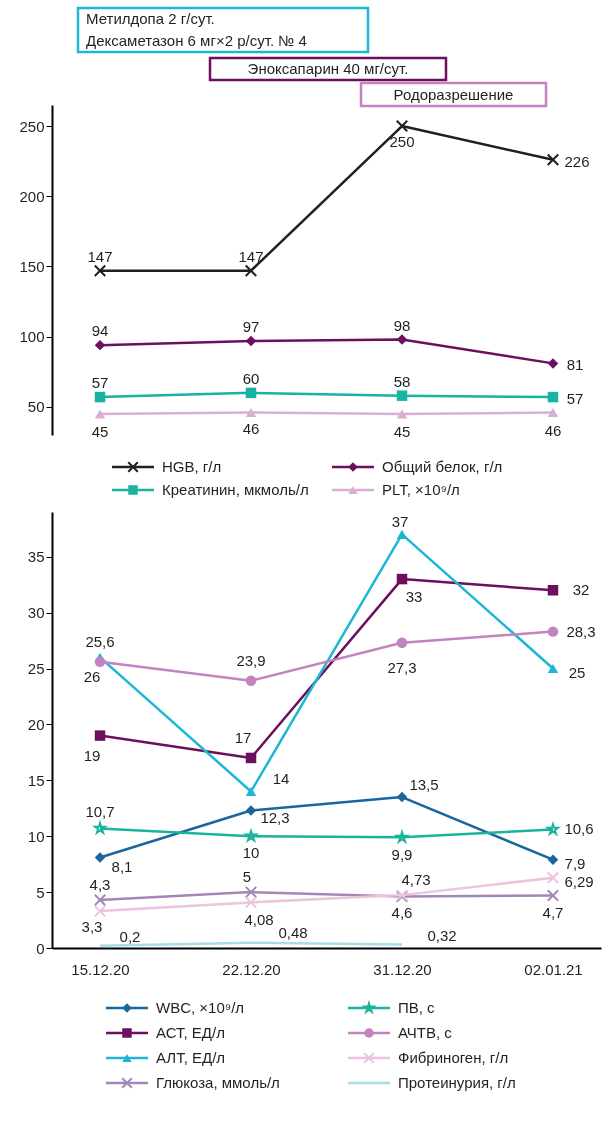 The width and height of the screenshot is (611, 1123). What do you see at coordinates (150, 18) in the screenshot?
I see `text: Метилдопа 2 г/сут.` at bounding box center [150, 18].